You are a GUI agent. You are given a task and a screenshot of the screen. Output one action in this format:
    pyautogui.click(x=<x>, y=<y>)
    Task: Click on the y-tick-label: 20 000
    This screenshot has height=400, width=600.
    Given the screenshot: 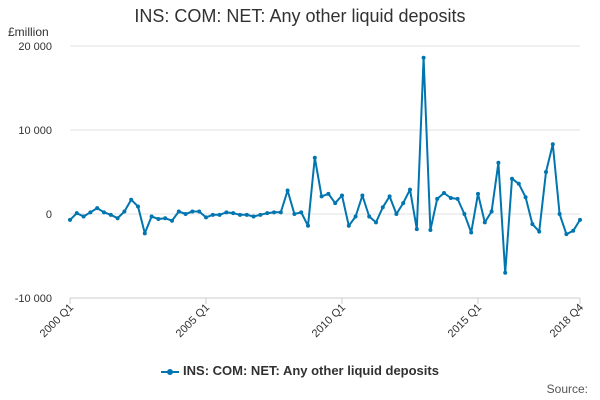 What is the action you would take?
    pyautogui.click(x=35, y=47)
    